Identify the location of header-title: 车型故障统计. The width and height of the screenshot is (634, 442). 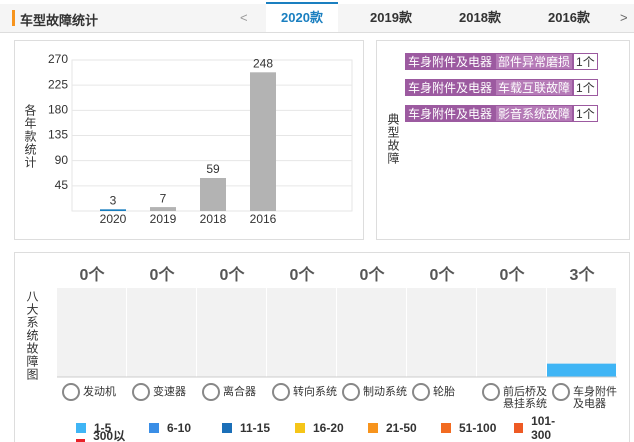
(59, 20).